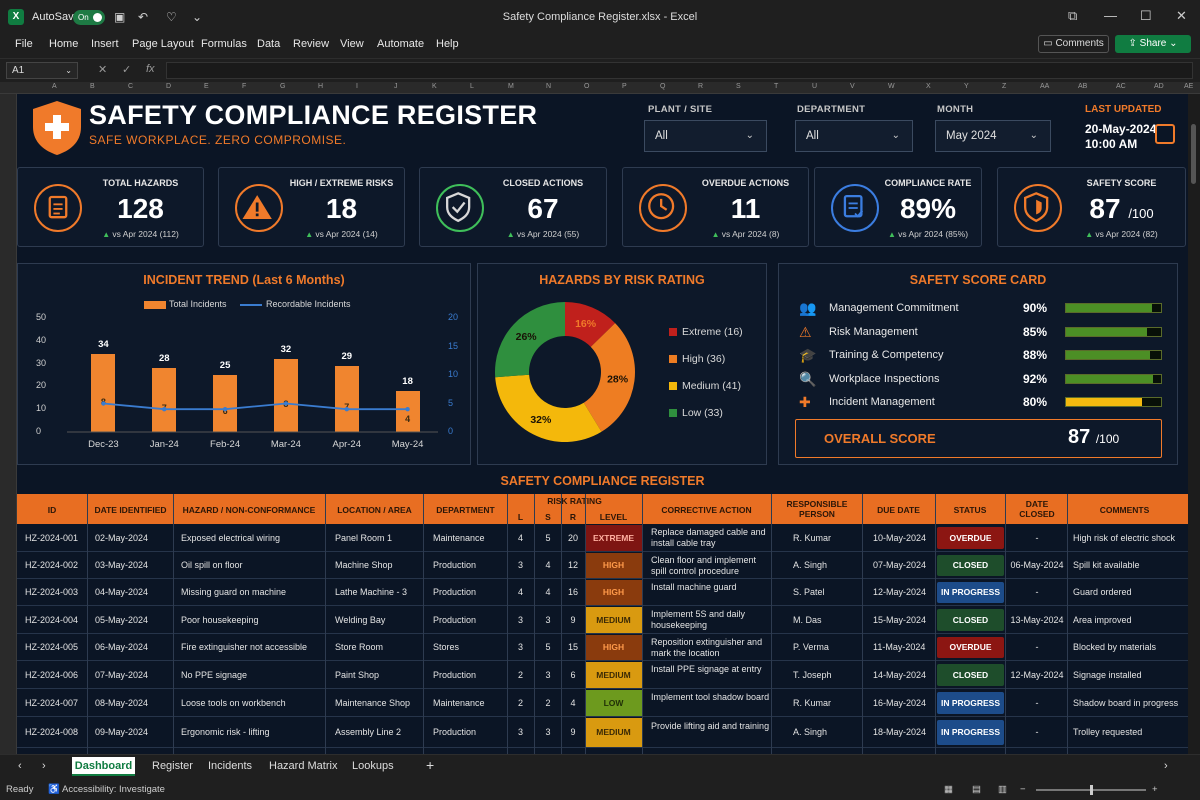  I want to click on column-header: E, so click(206, 86).